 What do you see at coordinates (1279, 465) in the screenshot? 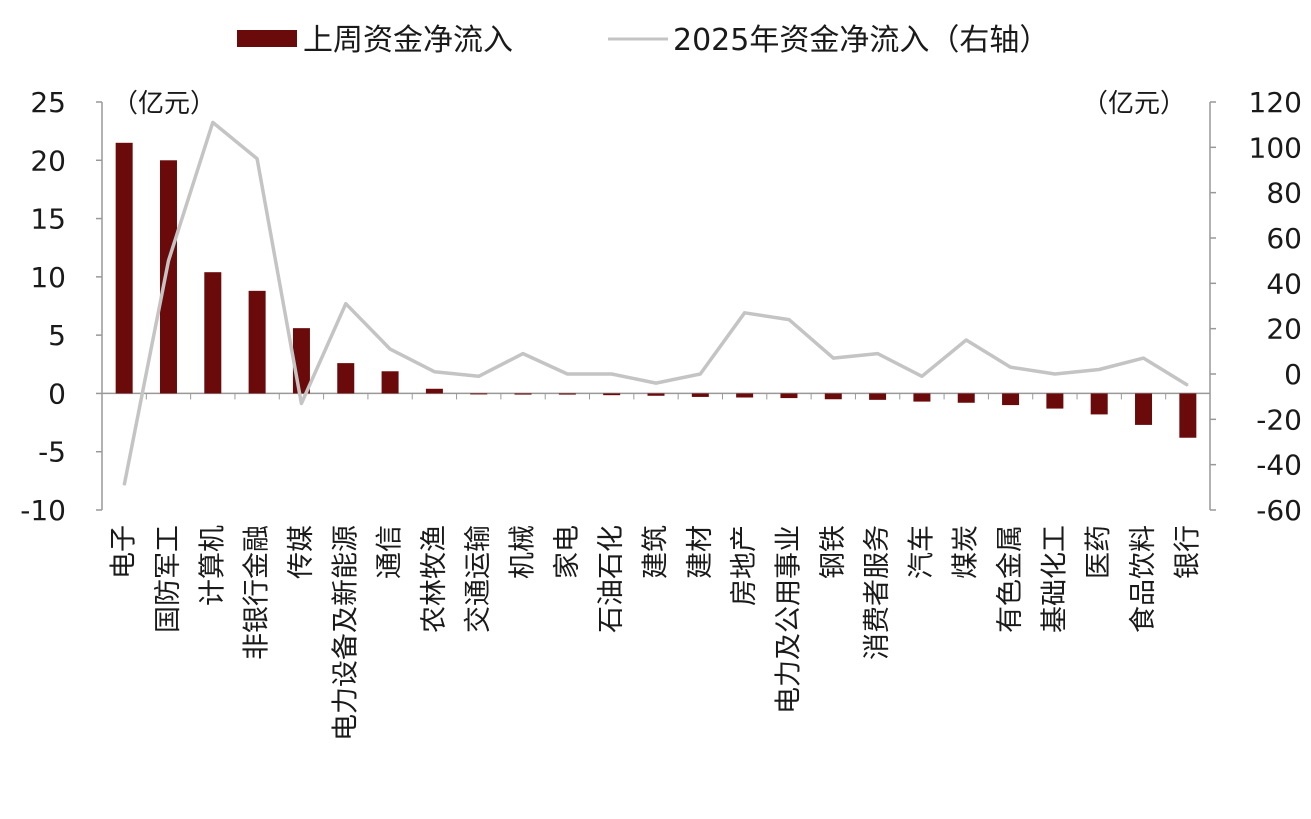
I see `right-tick-label: -40` at bounding box center [1279, 465].